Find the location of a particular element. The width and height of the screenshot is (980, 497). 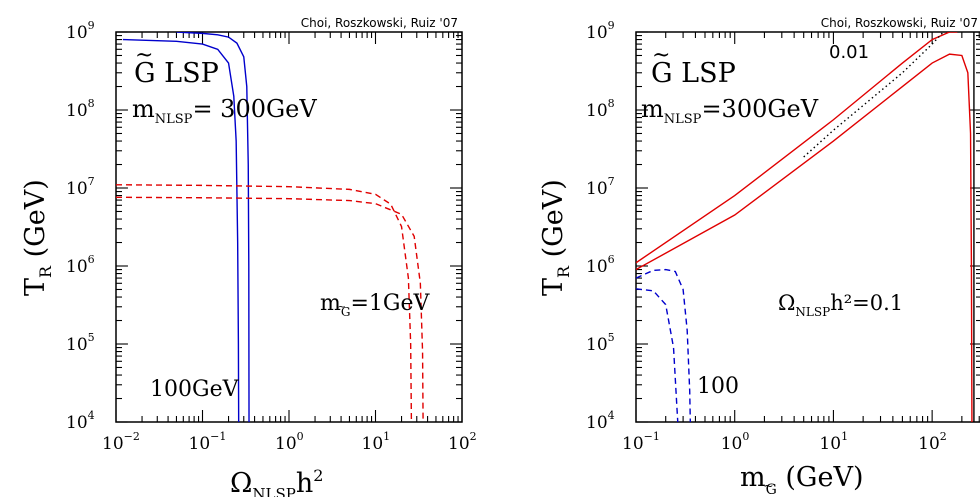

left-ytick-exp: 6 is located at coordinates (91, 259).